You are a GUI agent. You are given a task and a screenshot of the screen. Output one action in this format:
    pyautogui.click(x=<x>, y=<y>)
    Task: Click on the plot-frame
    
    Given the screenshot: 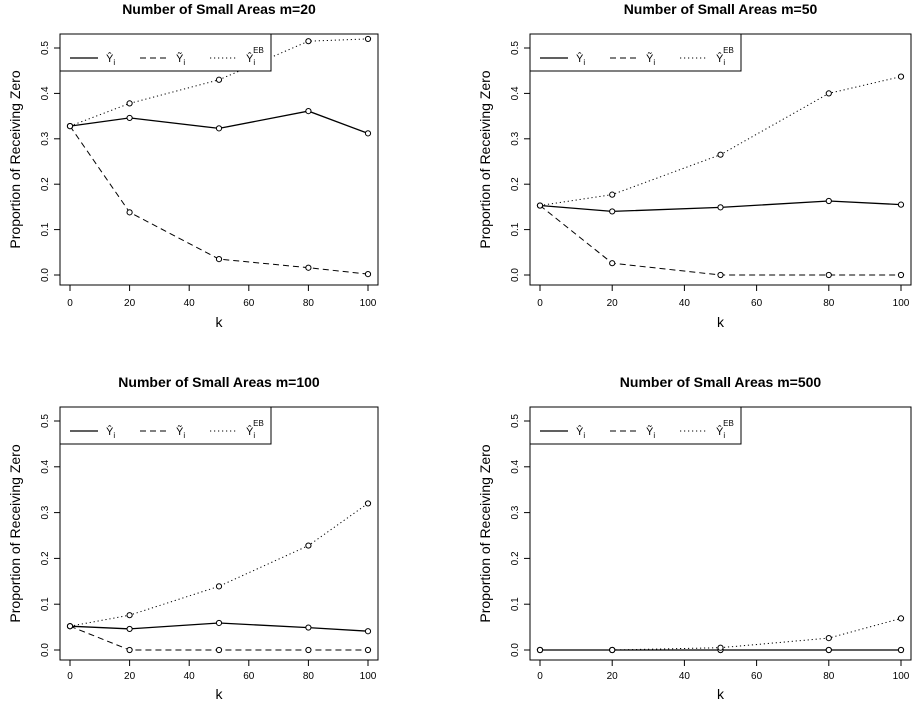 What is the action you would take?
    pyautogui.click(x=720, y=159)
    